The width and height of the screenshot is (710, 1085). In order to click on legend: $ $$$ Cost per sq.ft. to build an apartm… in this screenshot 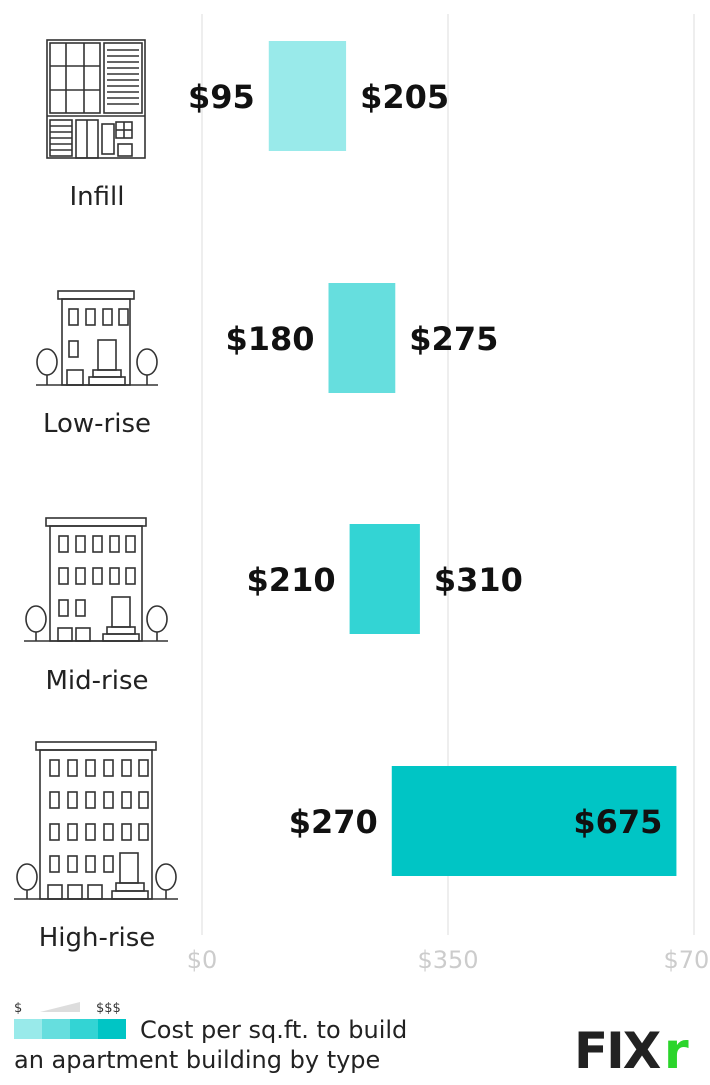, I will do `click(210, 1037)`.